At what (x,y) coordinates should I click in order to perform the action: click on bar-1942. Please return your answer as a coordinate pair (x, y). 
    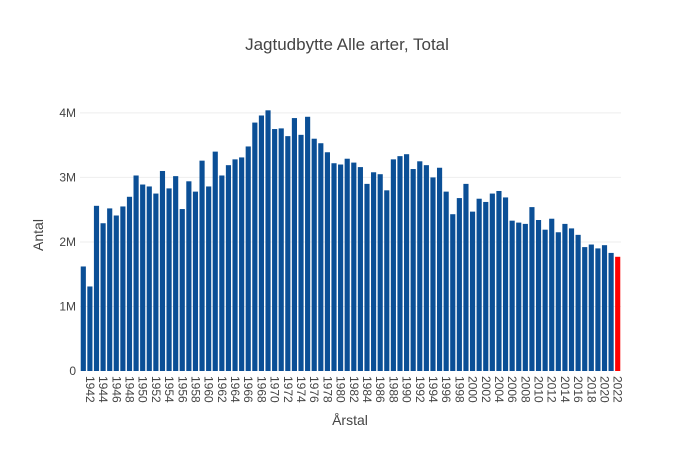
    Looking at the image, I should click on (90, 328).